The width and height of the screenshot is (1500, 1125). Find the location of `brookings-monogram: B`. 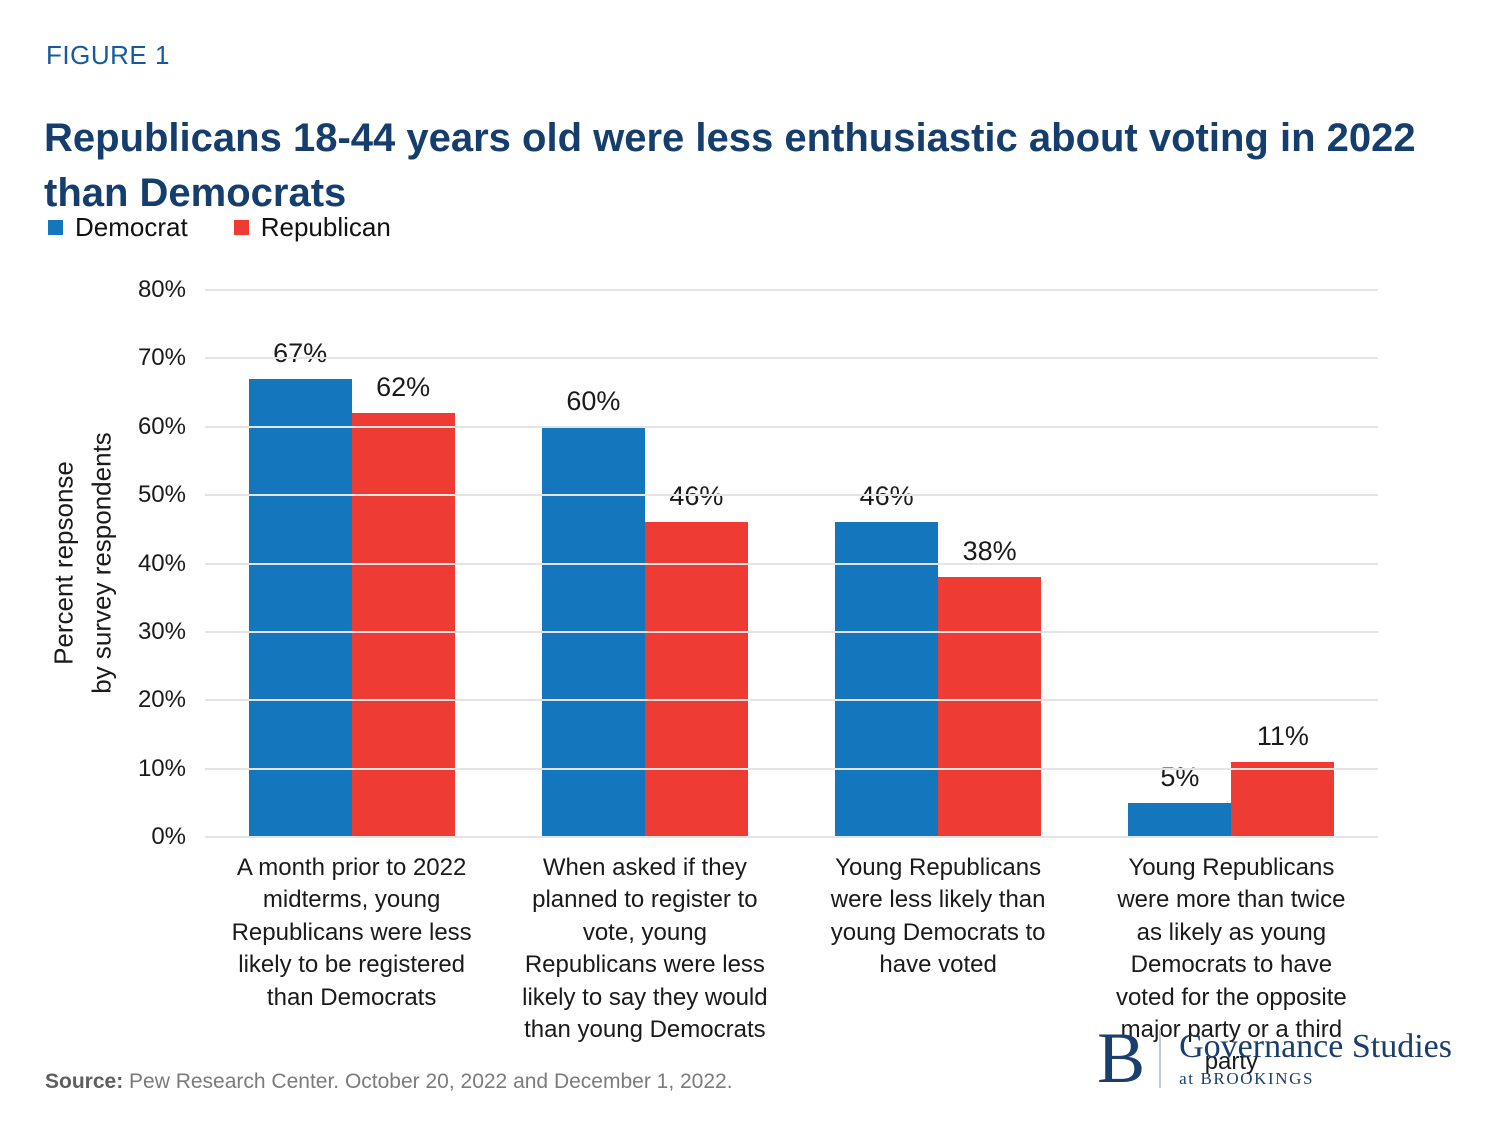

brookings-monogram: B is located at coordinates (1121, 1058).